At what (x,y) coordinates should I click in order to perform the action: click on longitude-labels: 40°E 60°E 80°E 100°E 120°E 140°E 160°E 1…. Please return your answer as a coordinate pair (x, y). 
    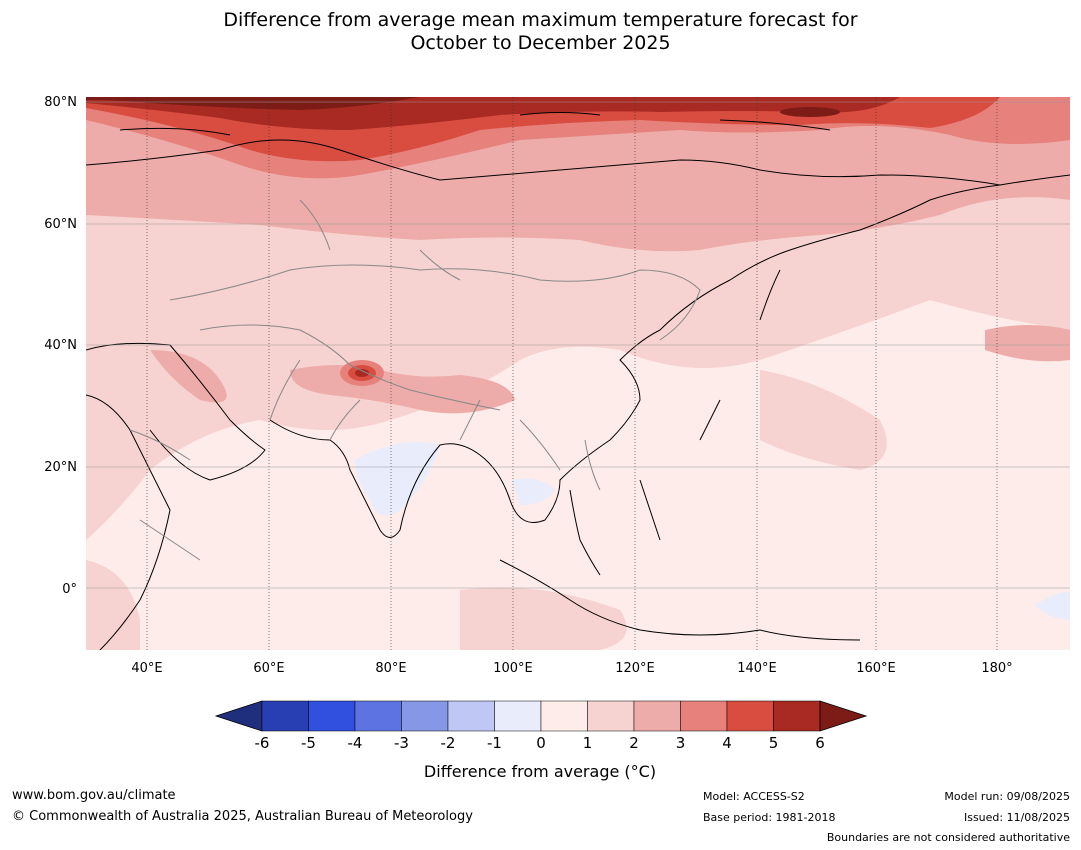
    Looking at the image, I should click on (571, 668).